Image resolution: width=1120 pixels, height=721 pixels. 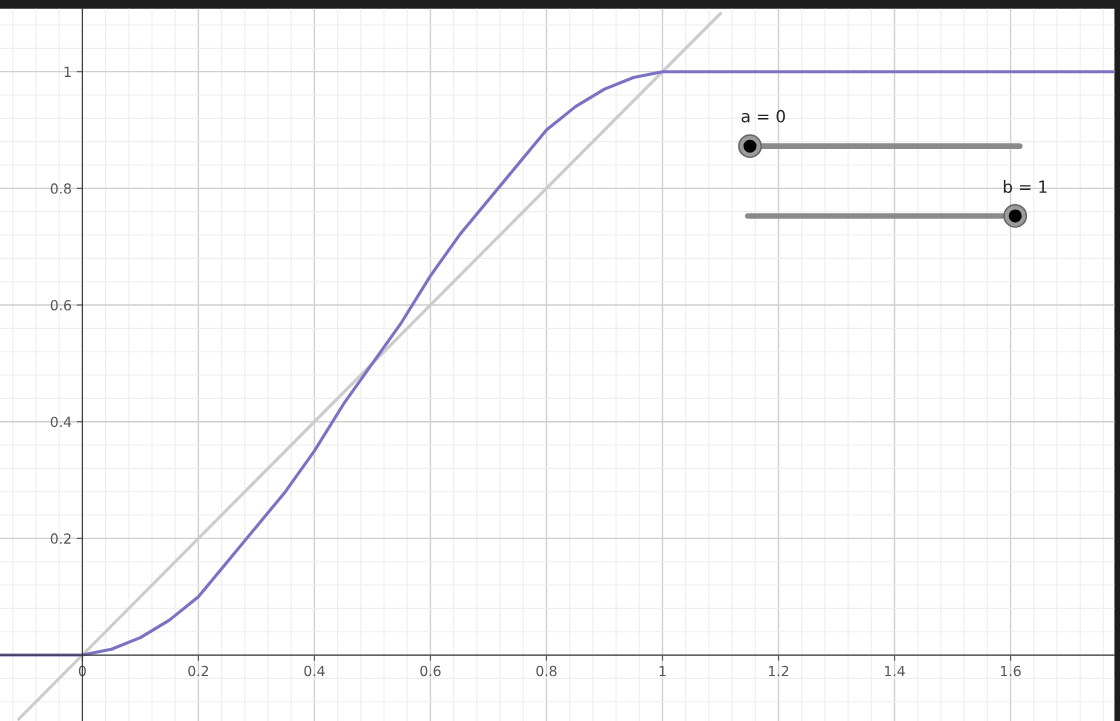 I want to click on x-tick-label: 1.2, so click(x=779, y=671).